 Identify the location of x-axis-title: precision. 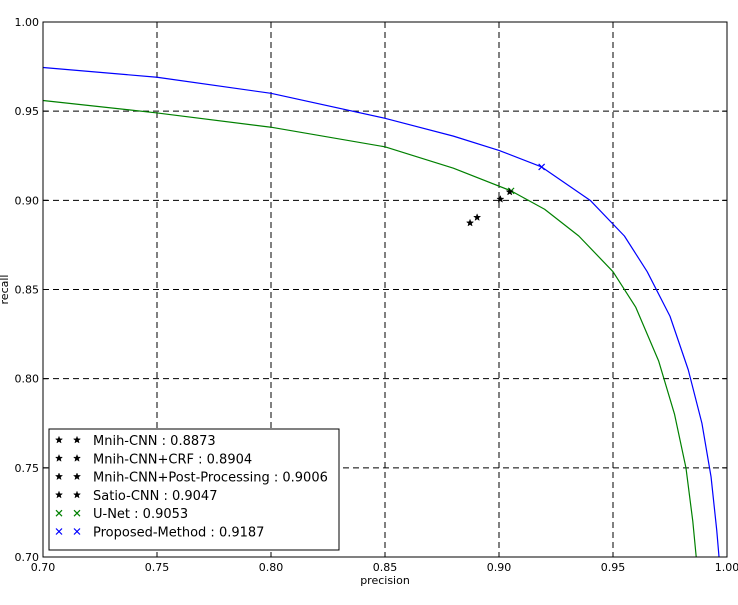
(385, 580).